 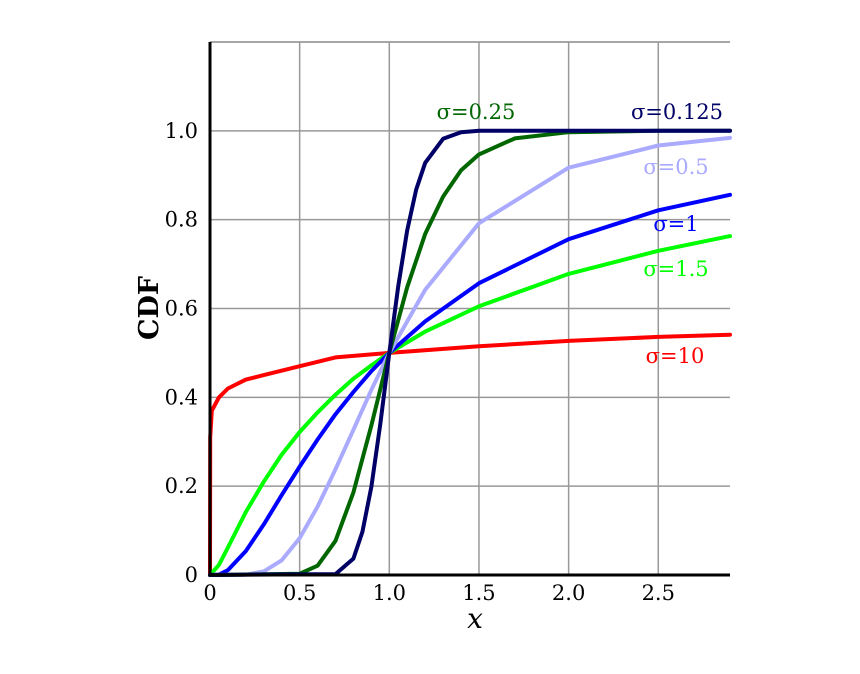 I want to click on x-tick-label: 0.5, so click(x=299, y=593).